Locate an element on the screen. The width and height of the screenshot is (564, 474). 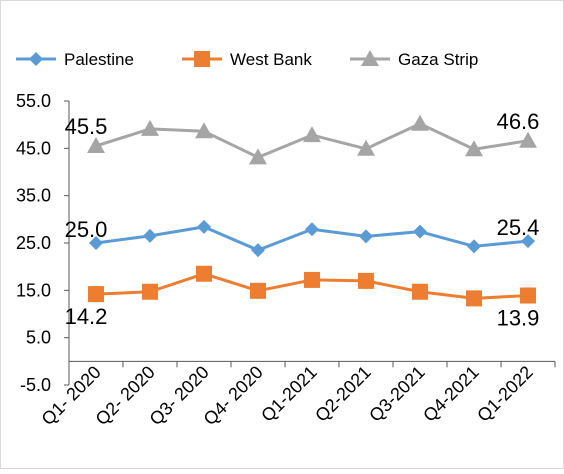
y-tick-label: -5.0 is located at coordinates (35, 385).